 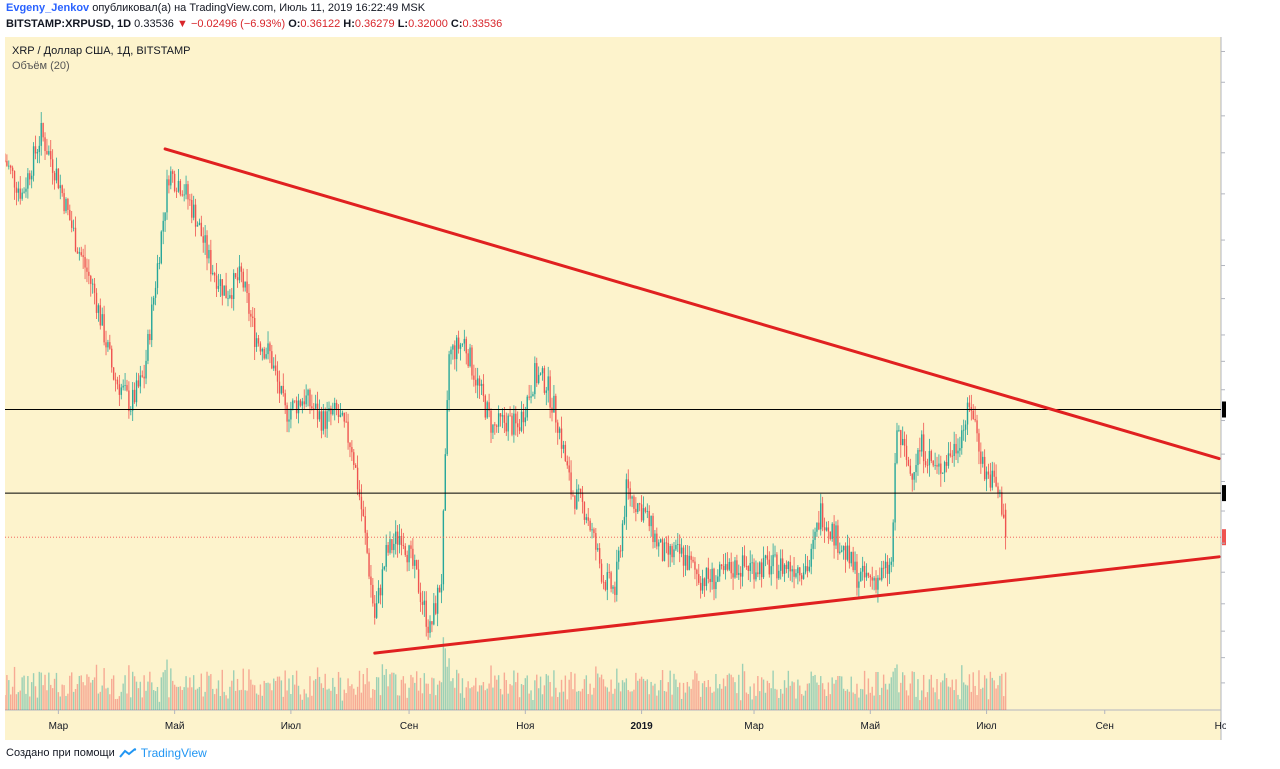 I want to click on trendline, so click(x=797, y=605).